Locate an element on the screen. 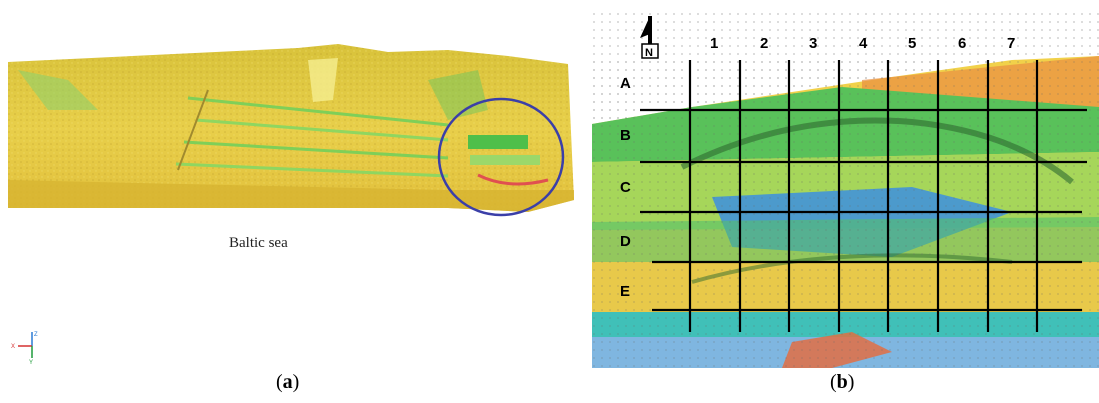 The width and height of the screenshot is (1099, 403). column-label-7: 7 is located at coordinates (1011, 43).